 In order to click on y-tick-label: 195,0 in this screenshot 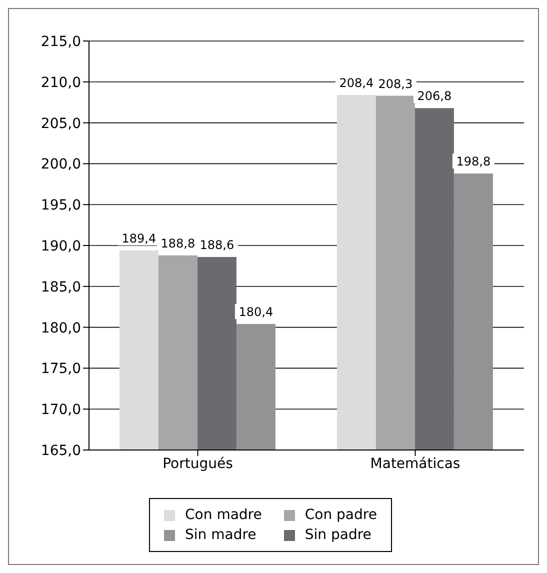, I will do `click(60, 206)`.